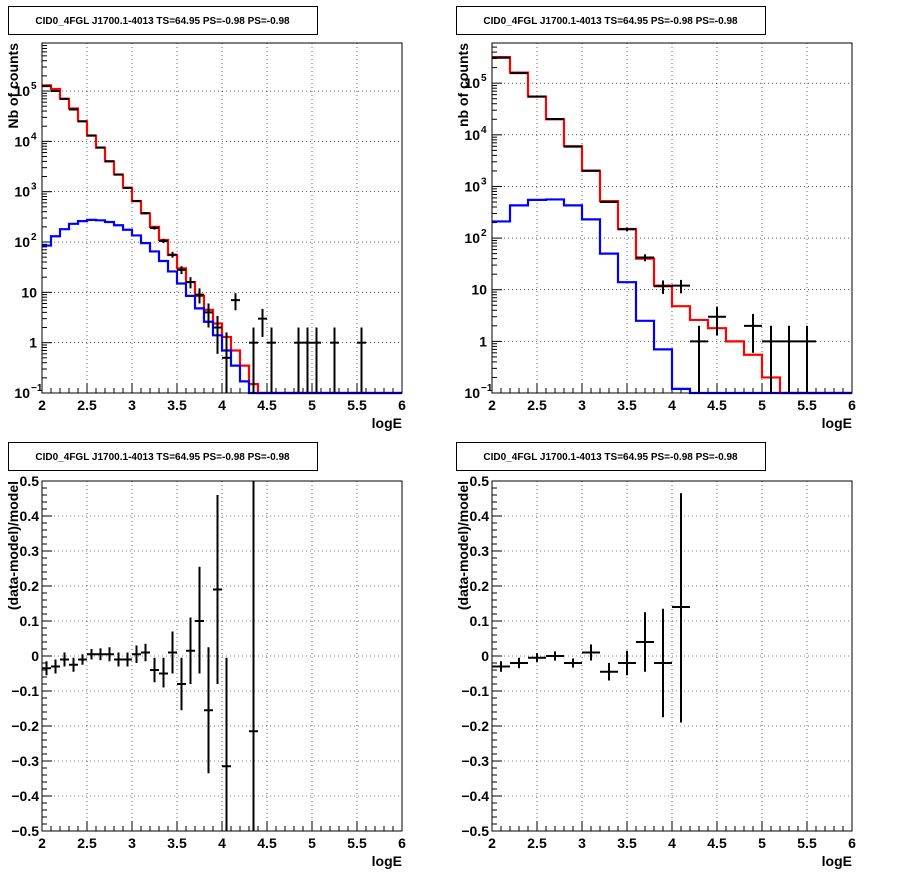 This screenshot has width=898, height=875. Describe the element at coordinates (672, 843) in the screenshot. I see `x-tick-label: 4` at that location.